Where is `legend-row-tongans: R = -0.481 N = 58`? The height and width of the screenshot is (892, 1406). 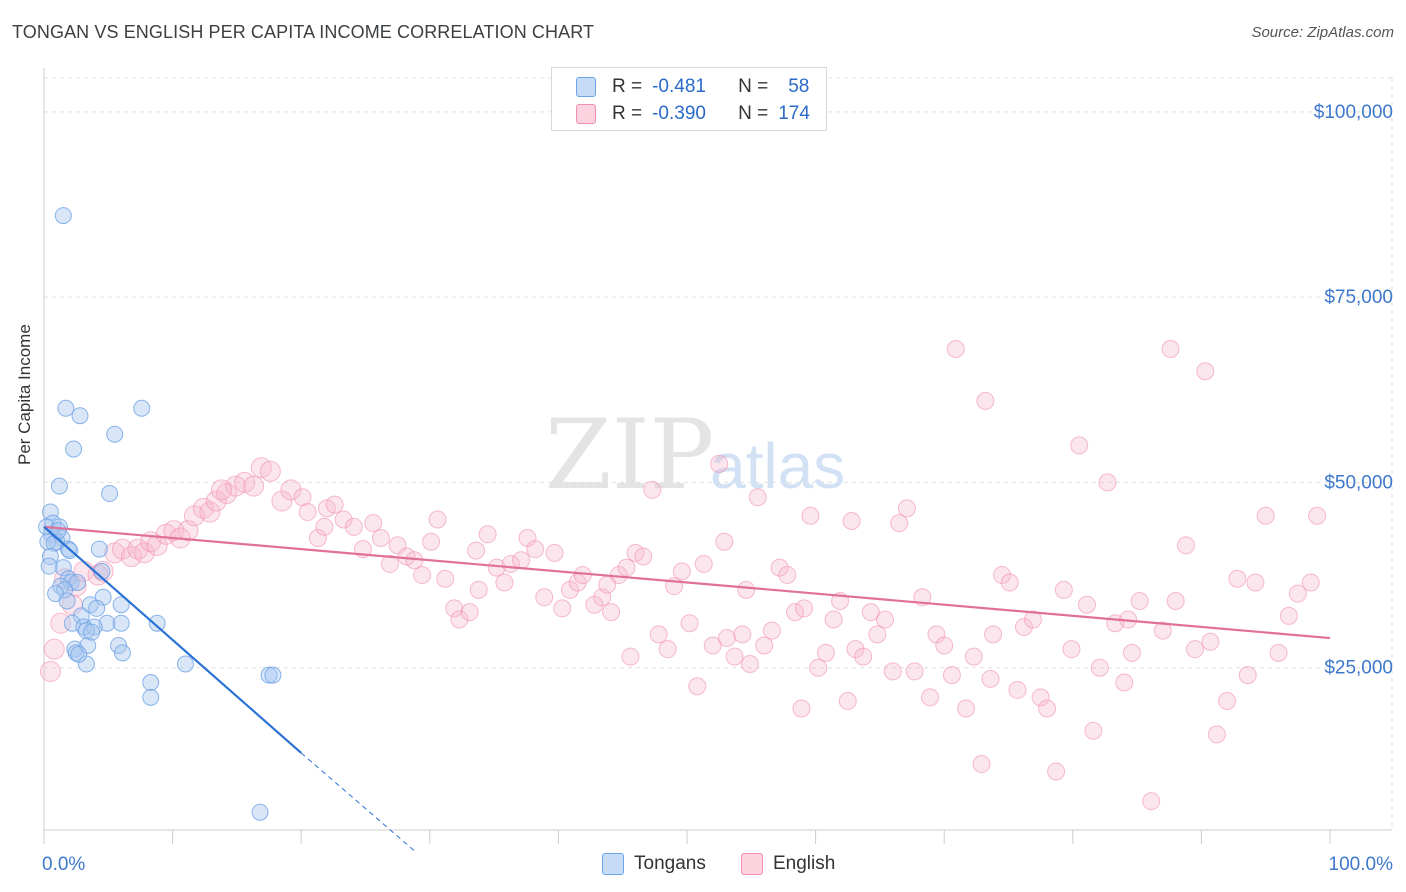 legend-row-tongans: R = -0.481 N = 58 is located at coordinates (692, 87).